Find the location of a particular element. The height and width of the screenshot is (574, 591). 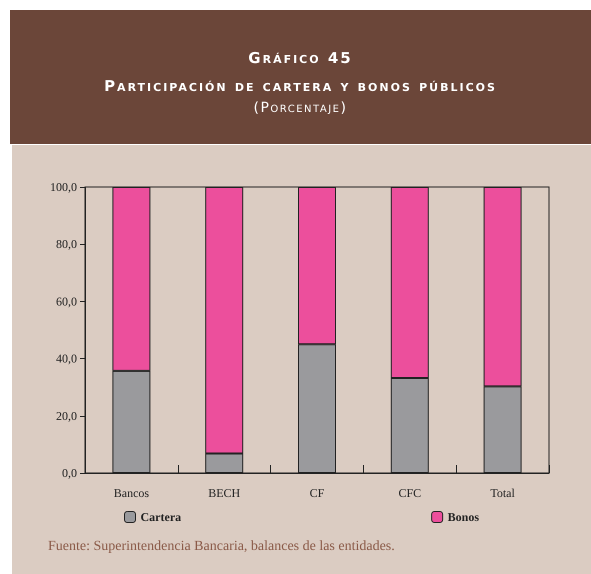

x-tick-label: BECH is located at coordinates (224, 493).